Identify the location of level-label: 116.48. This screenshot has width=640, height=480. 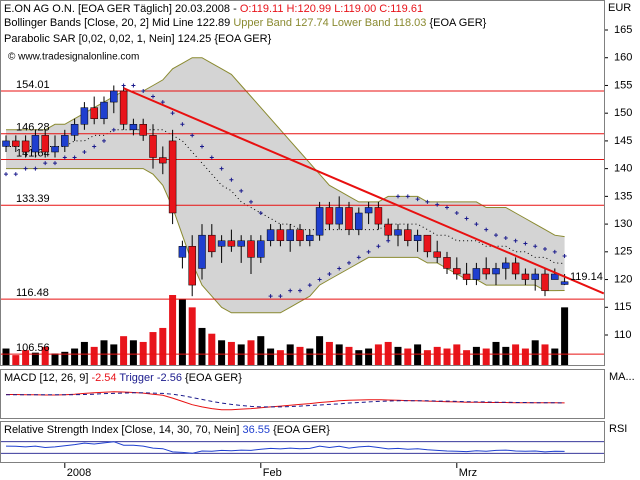
(32, 293).